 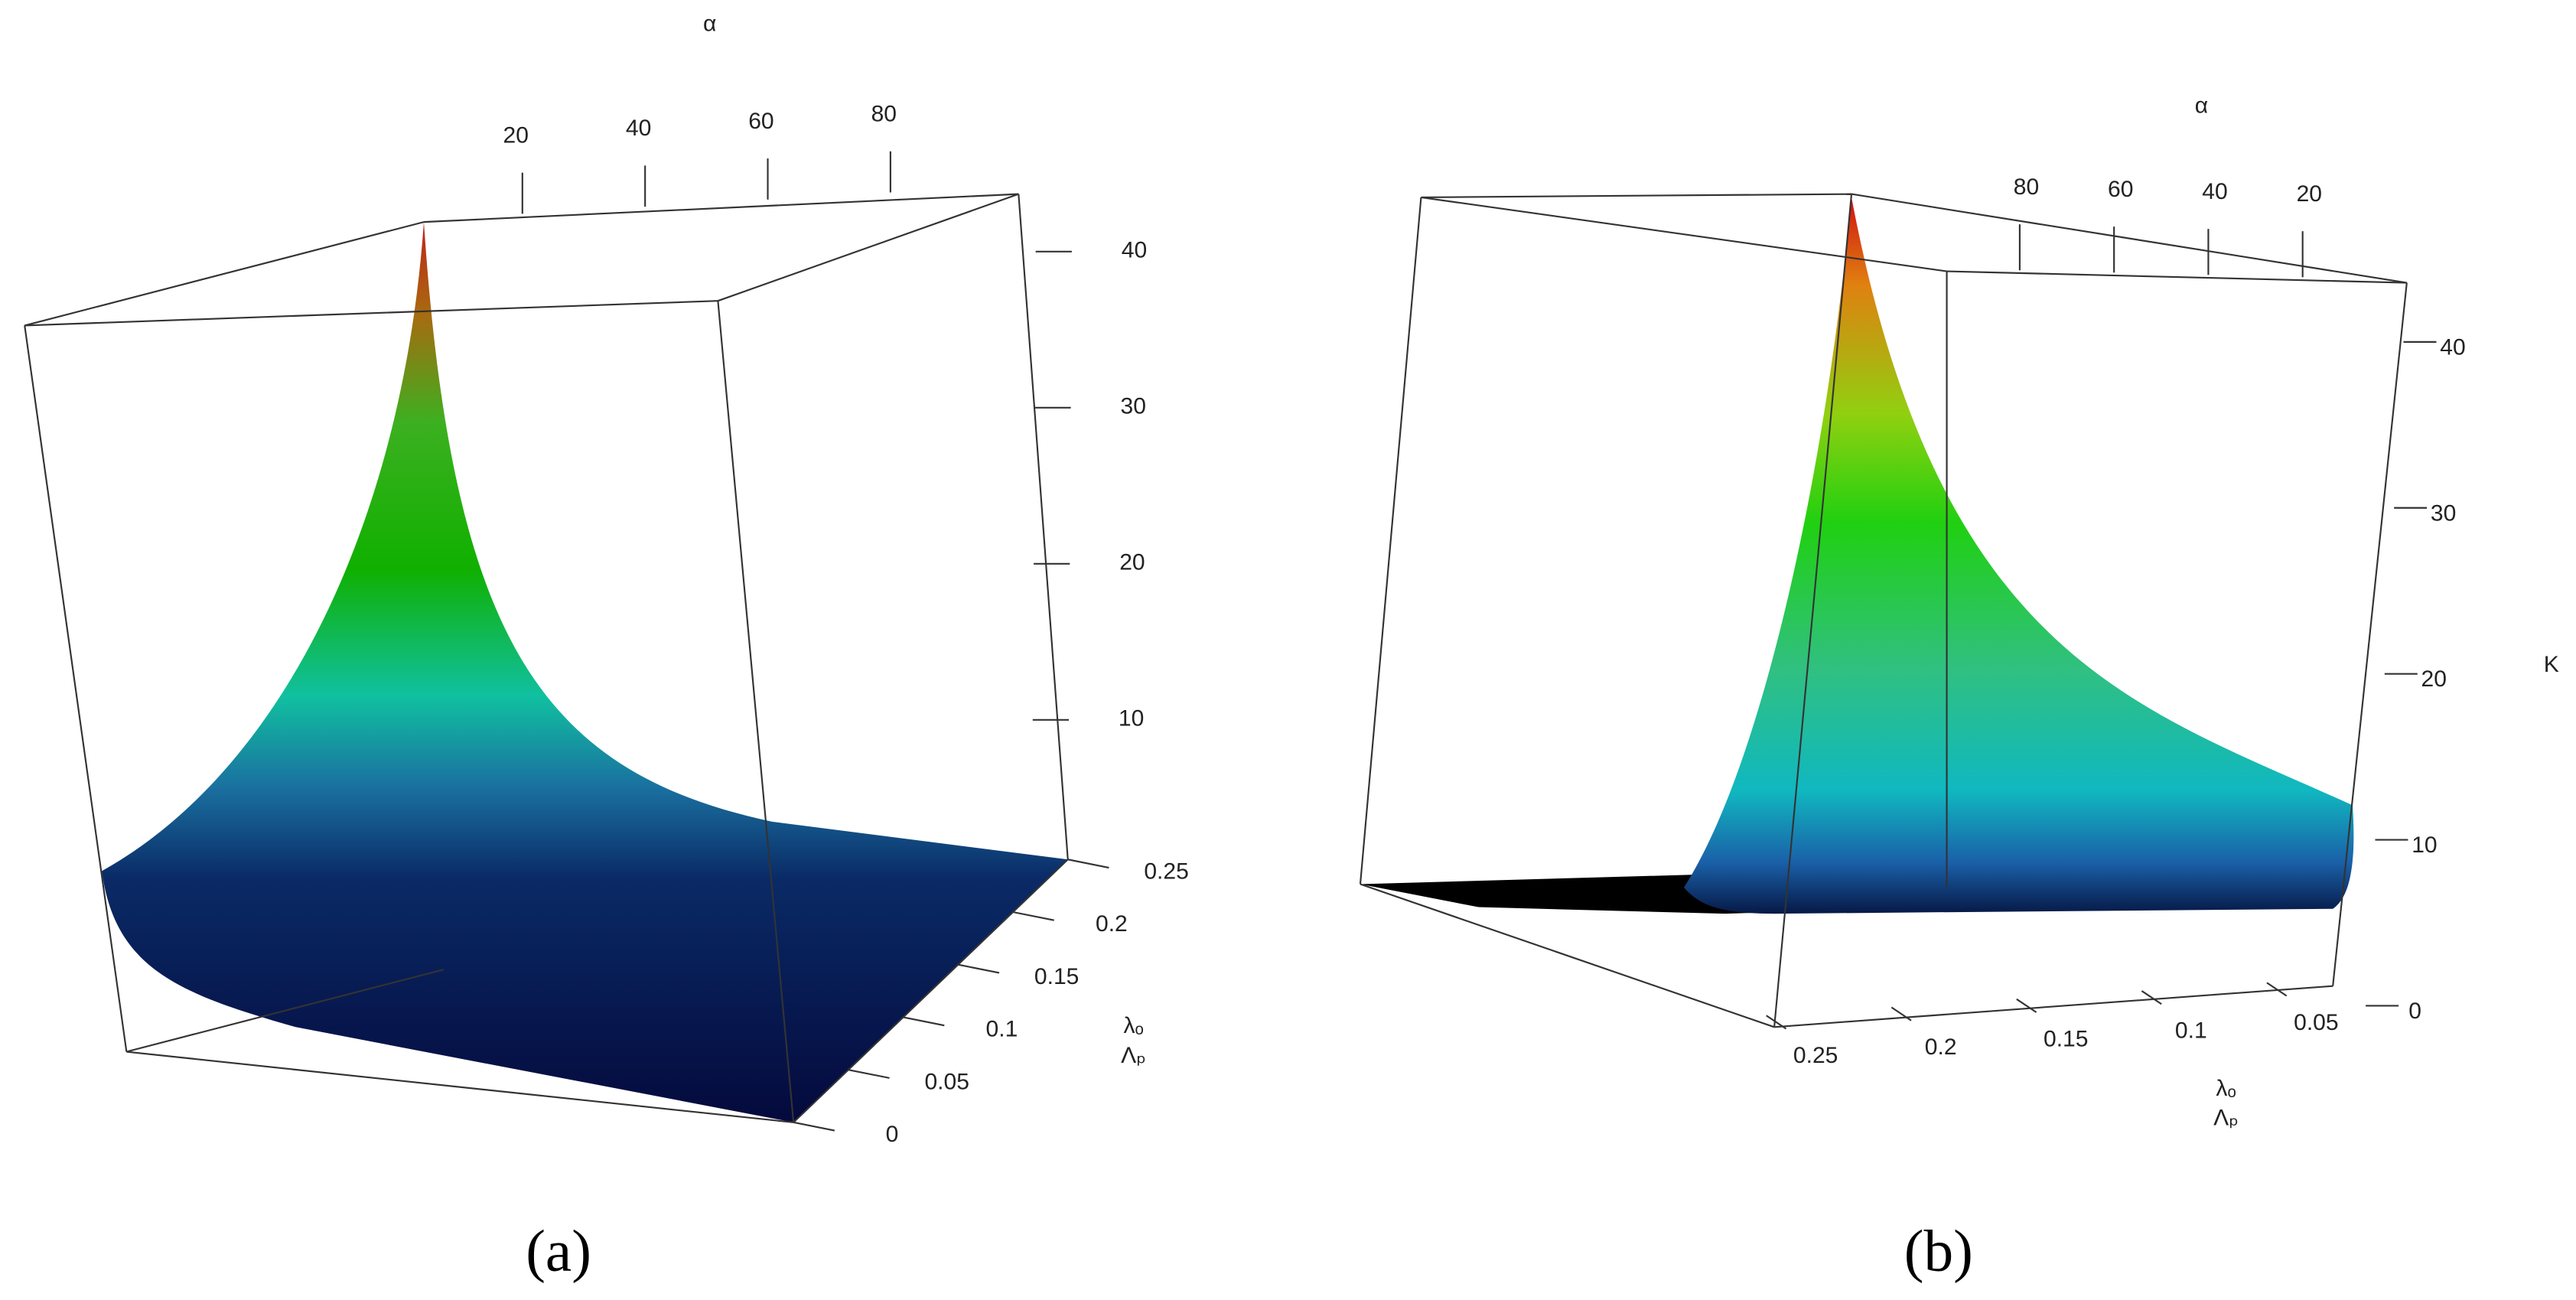 What do you see at coordinates (893, 1134) in the screenshot?
I see `y-tick-label: 0` at bounding box center [893, 1134].